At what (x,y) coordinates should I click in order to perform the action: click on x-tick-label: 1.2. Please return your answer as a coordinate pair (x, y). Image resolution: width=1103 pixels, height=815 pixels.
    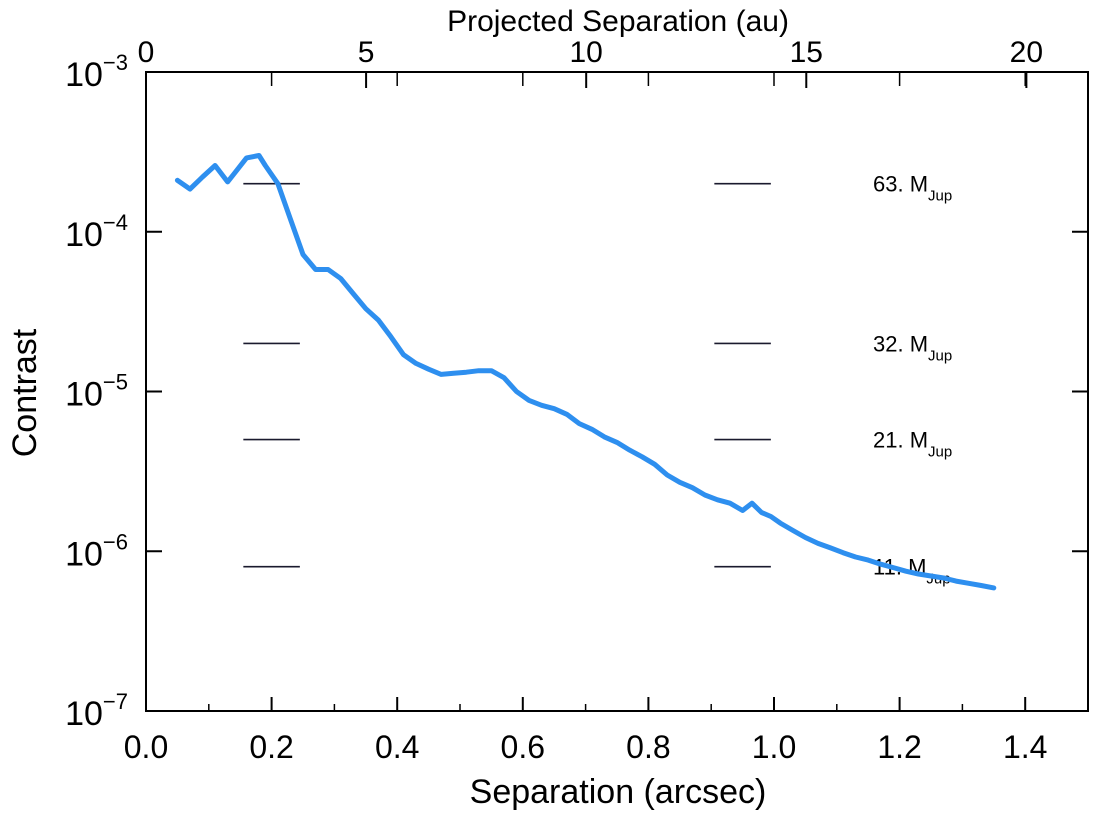
    Looking at the image, I should click on (899, 747).